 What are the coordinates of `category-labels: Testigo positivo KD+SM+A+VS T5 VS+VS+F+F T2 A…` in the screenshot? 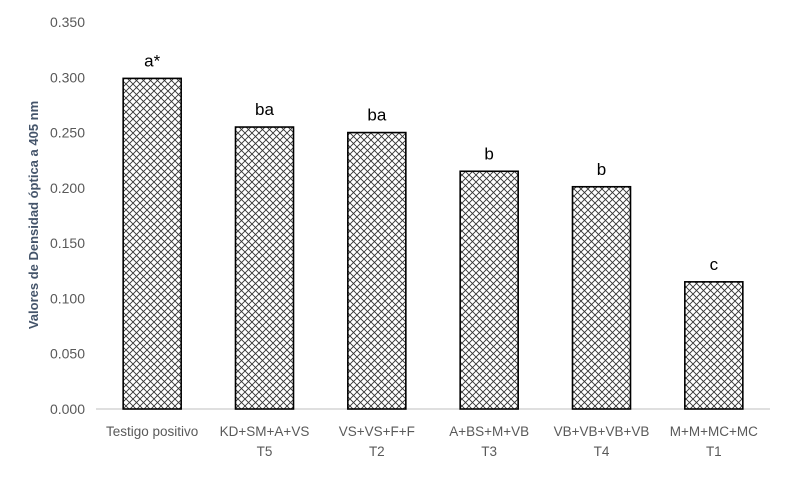 It's located at (432, 441).